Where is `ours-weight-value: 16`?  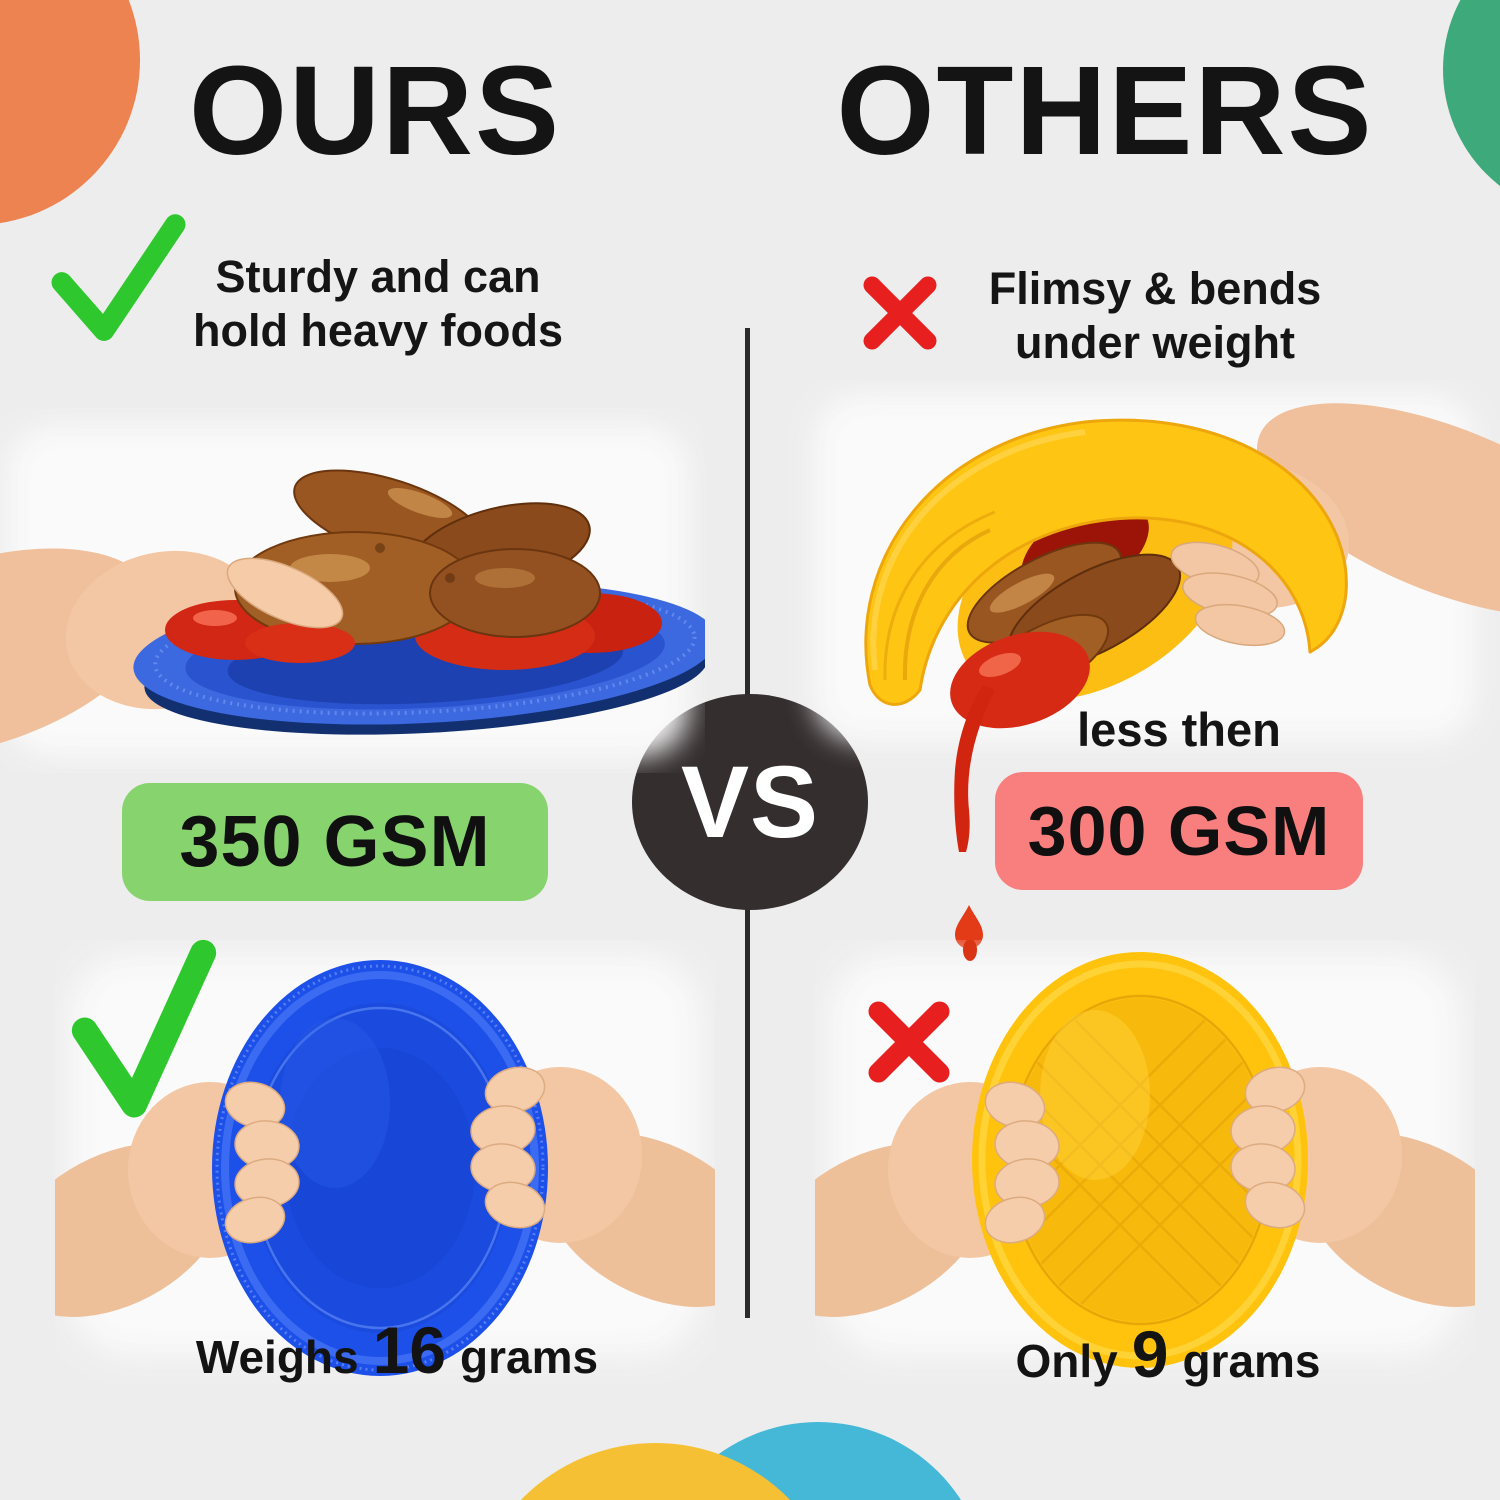 ours-weight-value: 16 is located at coordinates (409, 1350).